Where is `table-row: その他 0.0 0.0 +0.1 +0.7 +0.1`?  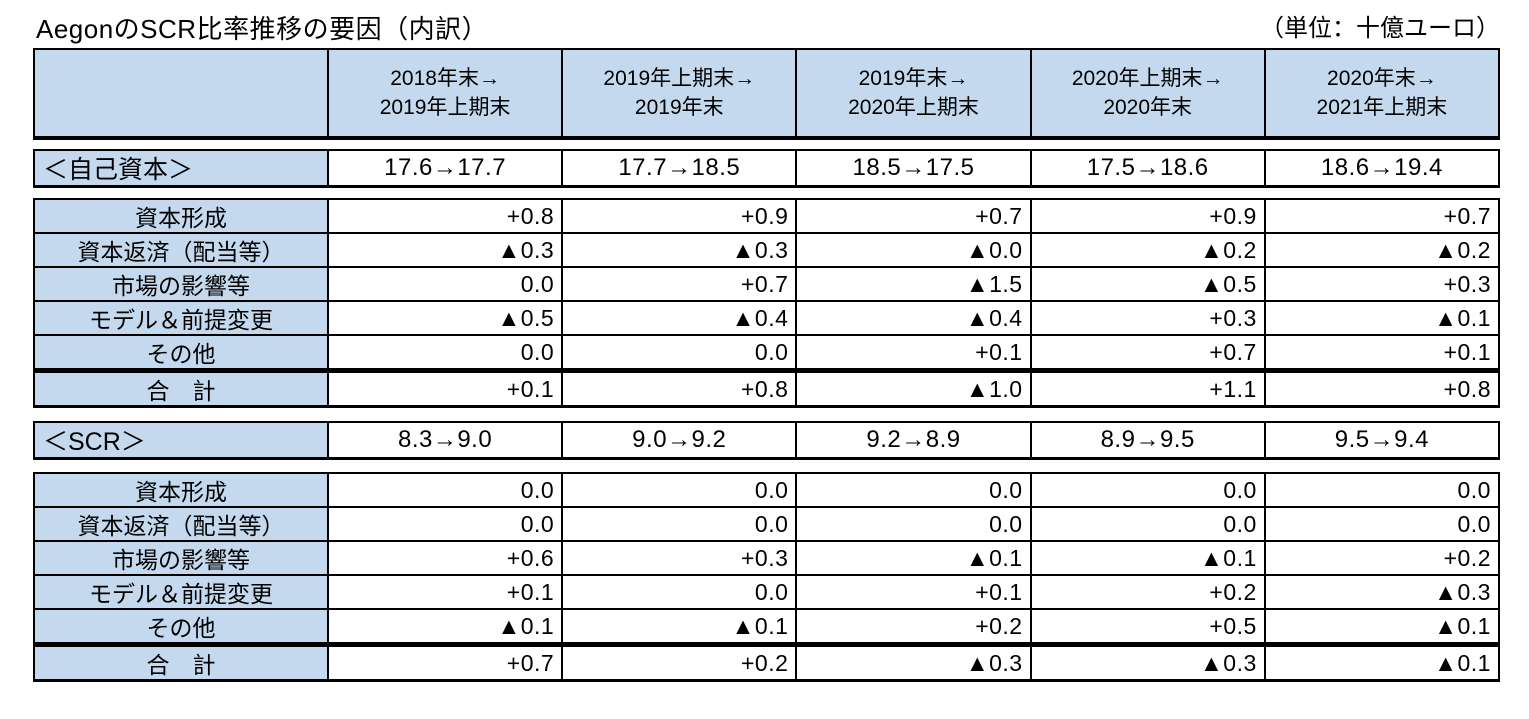
table-row: その他 0.0 0.0 +0.1 +0.7 +0.1 is located at coordinates (766, 351).